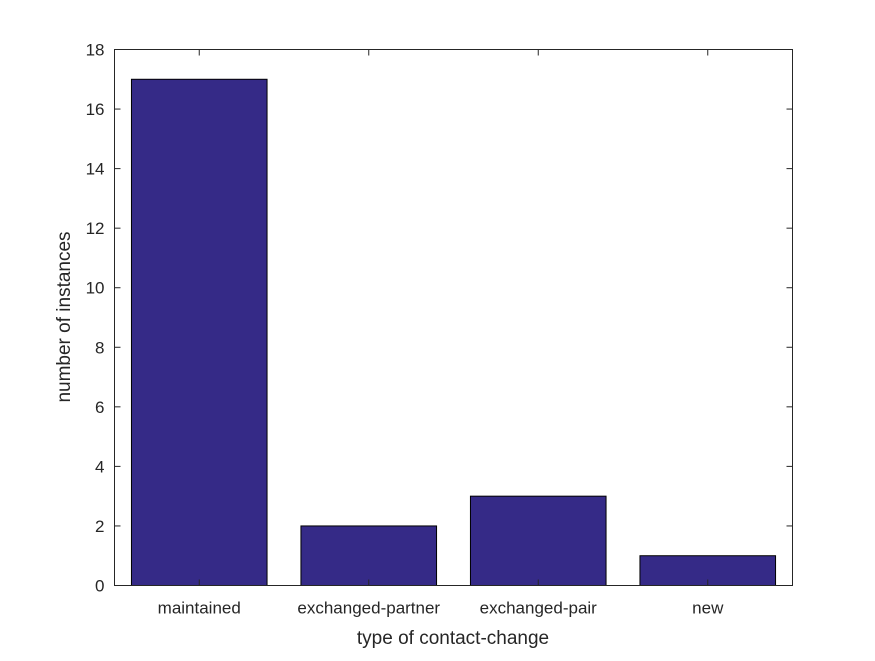 This screenshot has height=661, width=875. What do you see at coordinates (368, 608) in the screenshot?
I see `x-tick-label: exchanged-partner` at bounding box center [368, 608].